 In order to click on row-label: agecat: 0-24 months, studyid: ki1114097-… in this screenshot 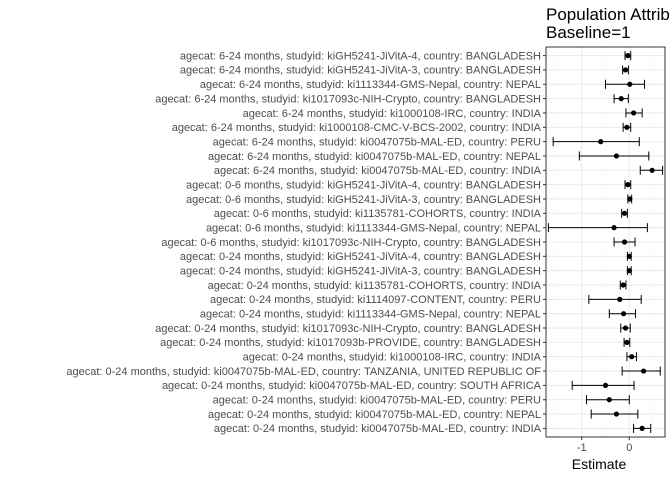, I will do `click(375, 300)`.